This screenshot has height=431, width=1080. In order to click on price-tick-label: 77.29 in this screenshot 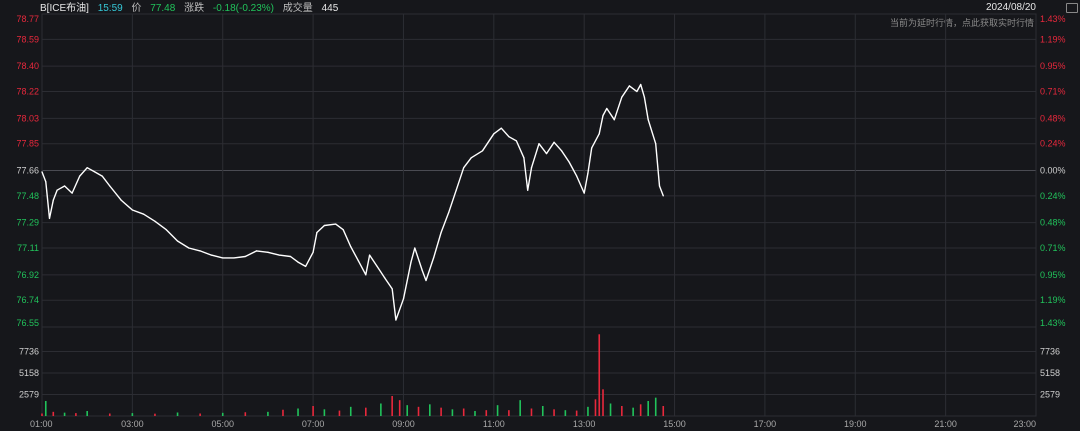, I will do `click(27, 223)`.